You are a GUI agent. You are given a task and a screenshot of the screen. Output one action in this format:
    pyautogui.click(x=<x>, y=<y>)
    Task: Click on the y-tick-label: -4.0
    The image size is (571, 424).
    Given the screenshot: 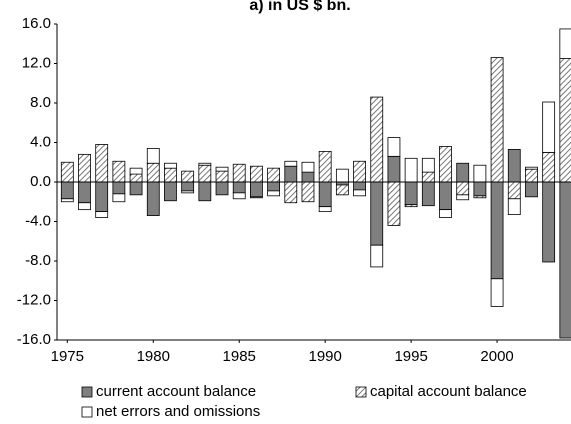 What is the action you would take?
    pyautogui.click(x=38, y=220)
    